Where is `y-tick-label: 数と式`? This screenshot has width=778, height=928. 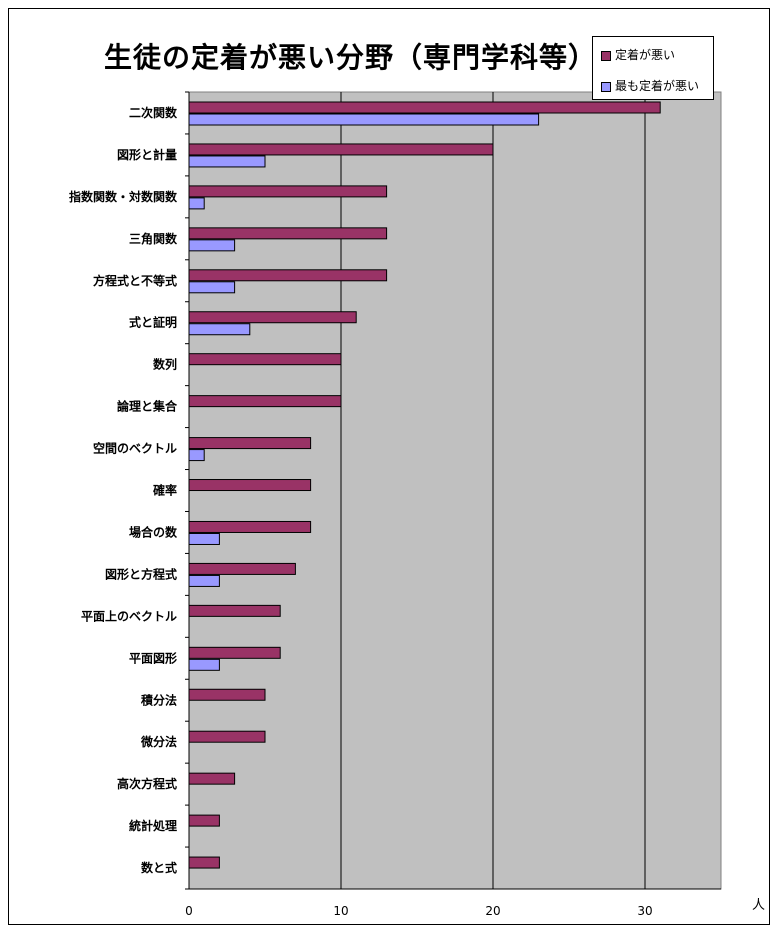
y-tick-label: 数と式 is located at coordinates (159, 867).